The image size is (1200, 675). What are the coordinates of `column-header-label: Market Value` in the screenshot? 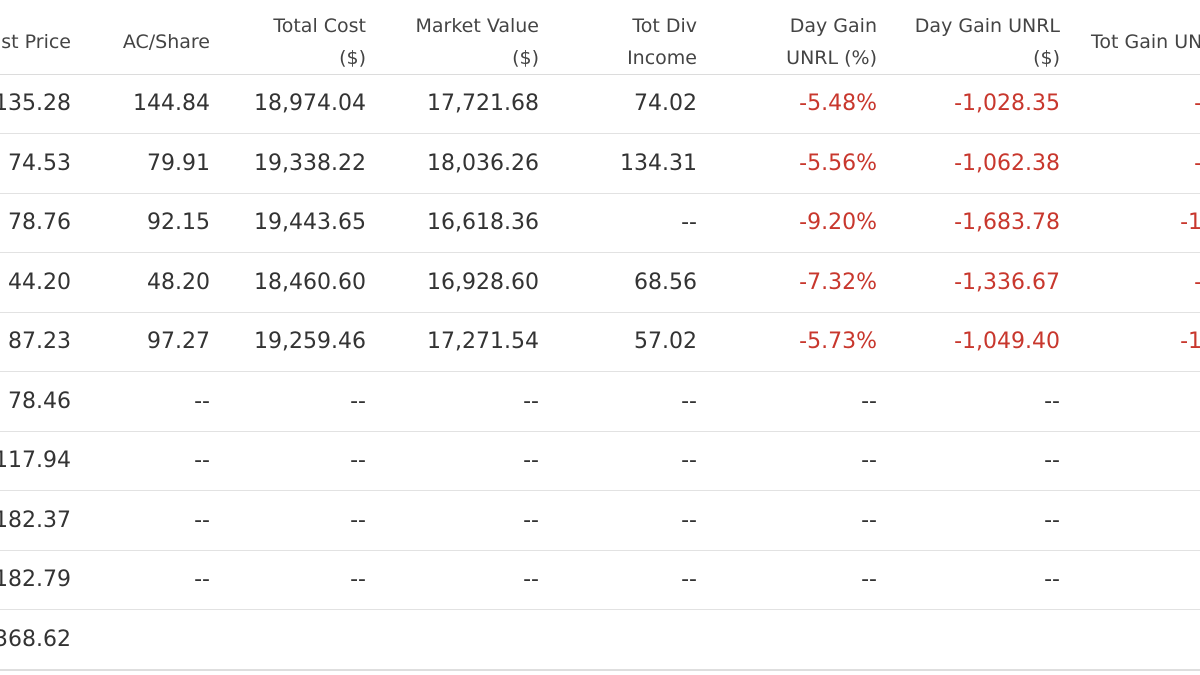 It's located at (477, 26).